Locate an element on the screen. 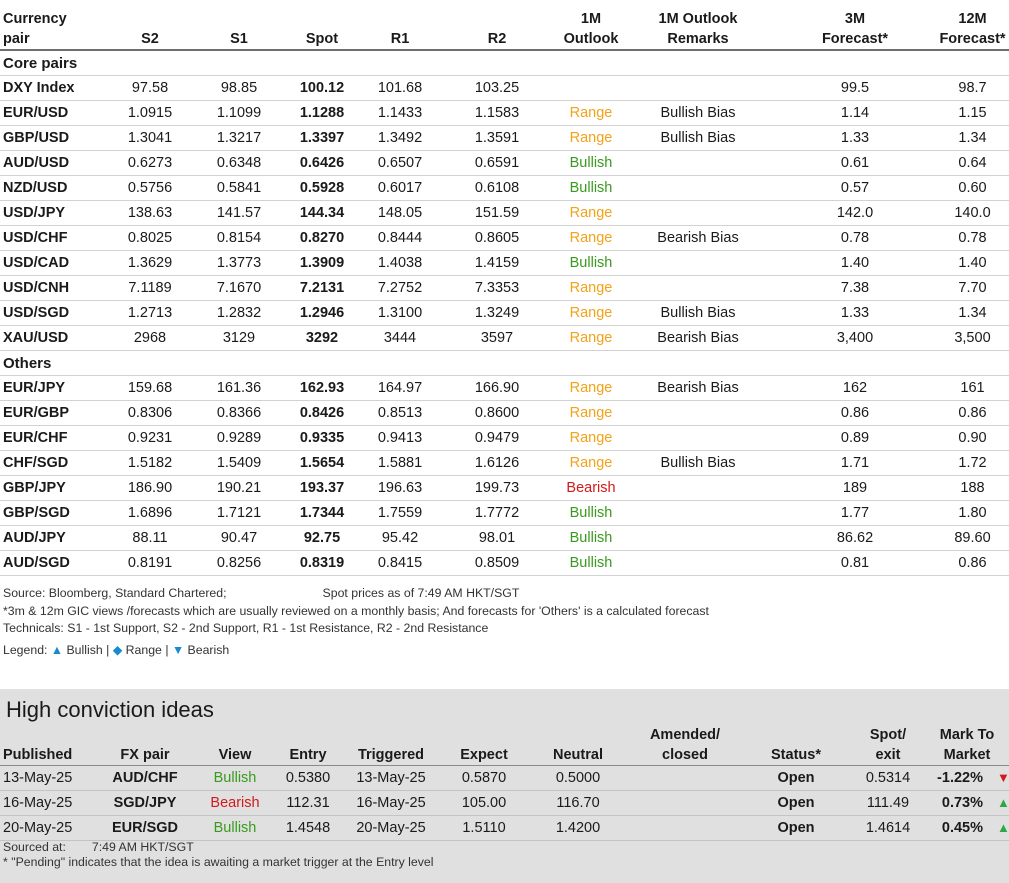 This screenshot has height=883, width=1009. f3m-cell: 0.78 is located at coordinates (855, 238).